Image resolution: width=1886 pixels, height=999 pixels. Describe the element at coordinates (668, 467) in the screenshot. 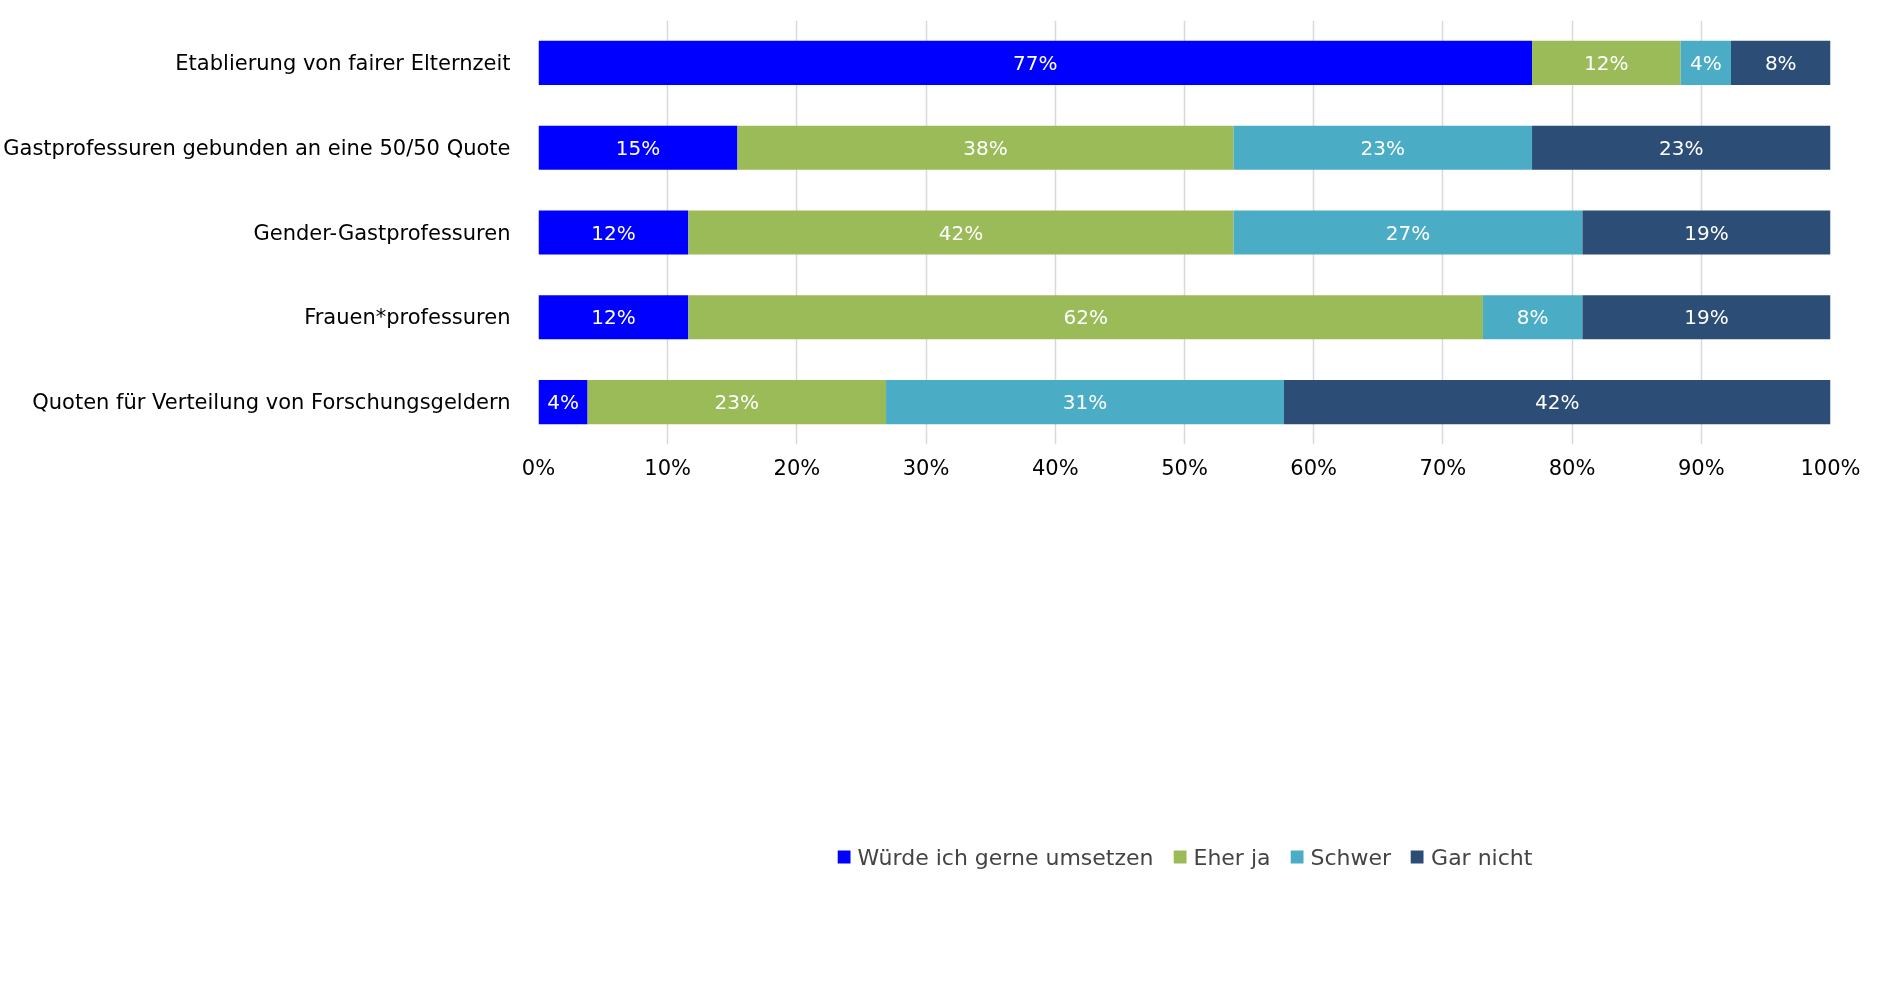

I see `x-tick-label: 10%` at that location.